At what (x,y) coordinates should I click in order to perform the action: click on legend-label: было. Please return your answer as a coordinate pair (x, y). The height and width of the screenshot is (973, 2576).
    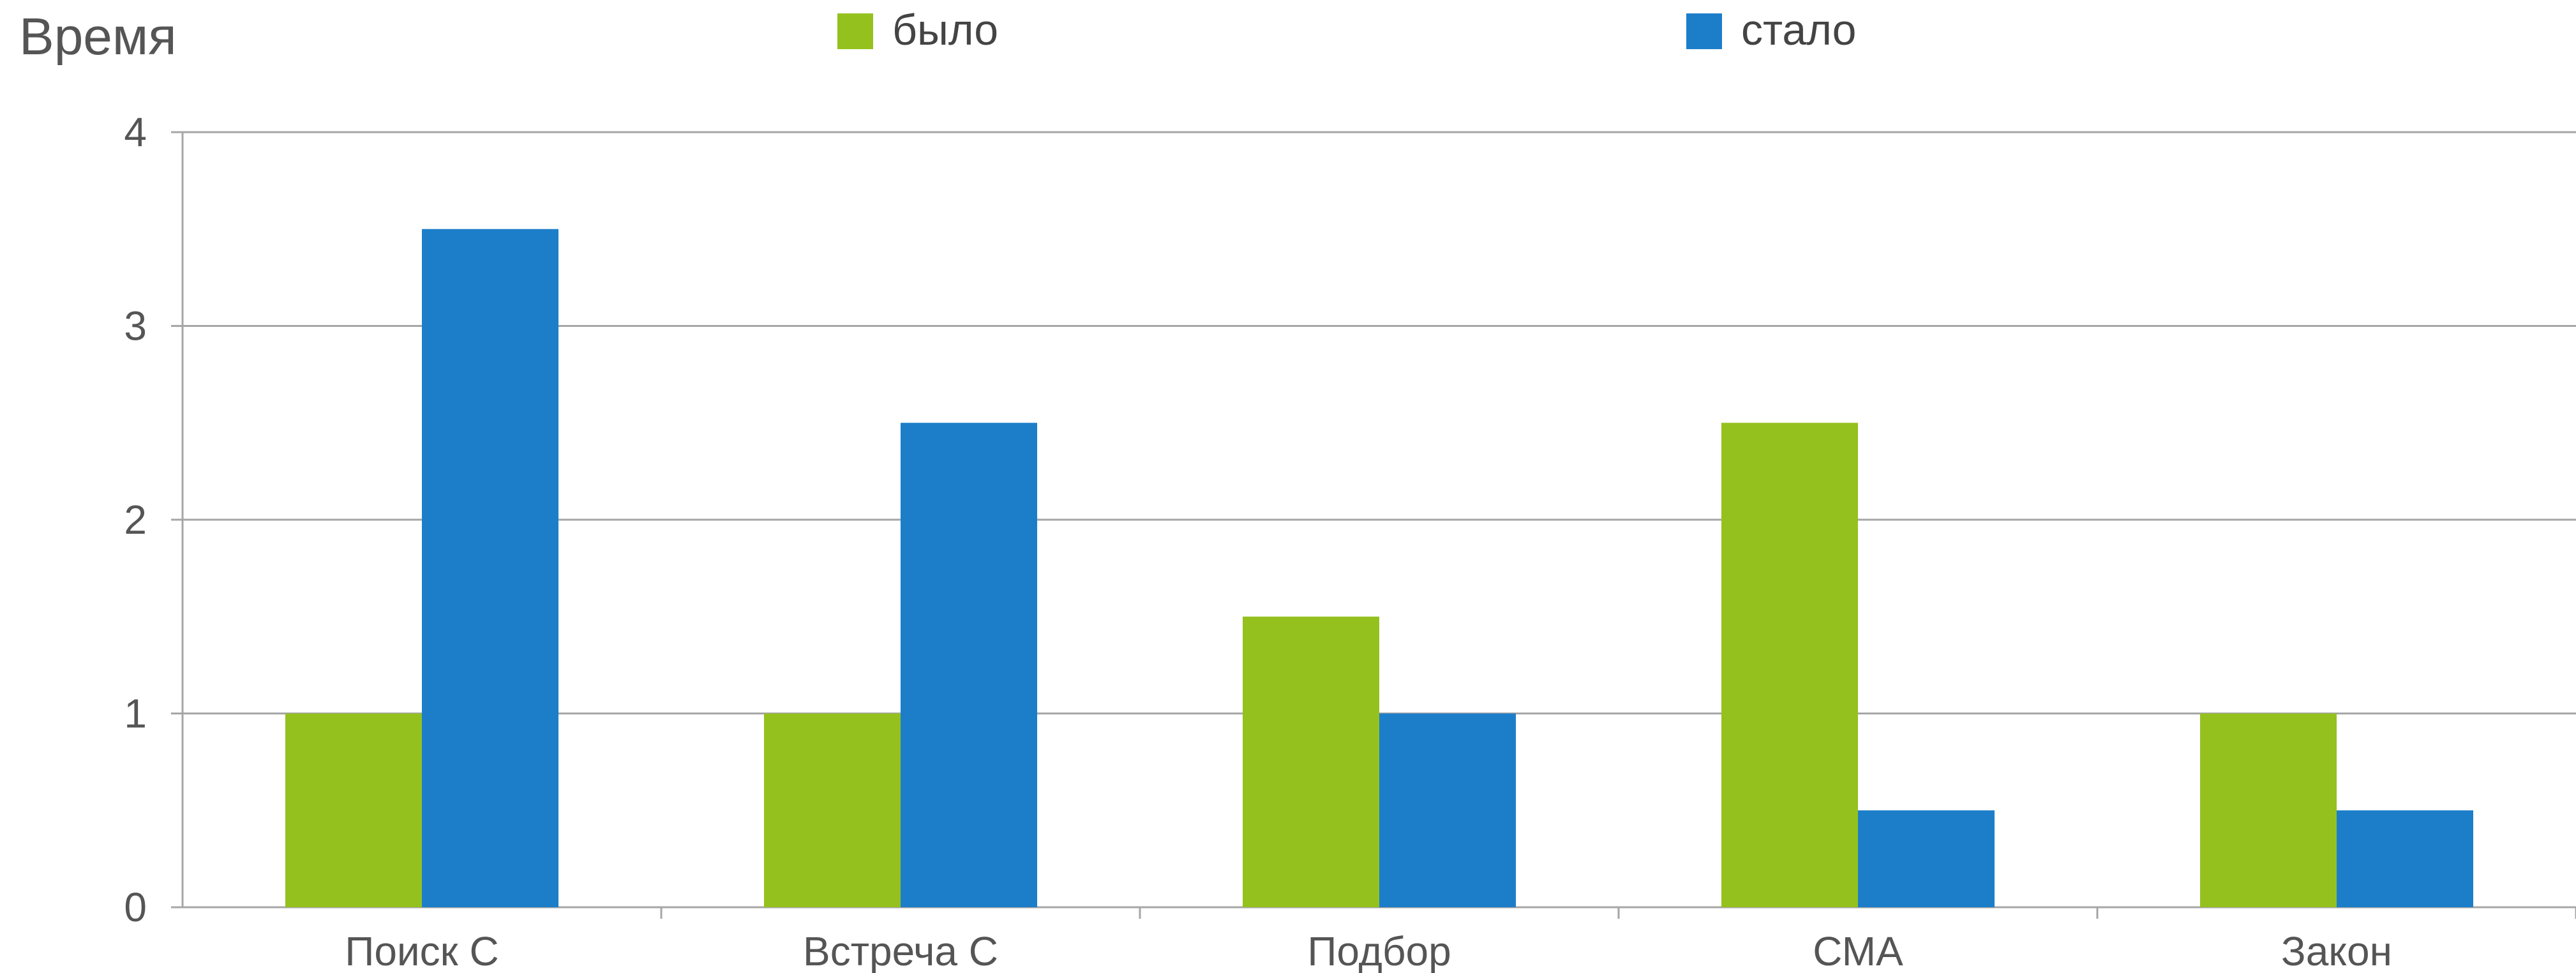
    Looking at the image, I should click on (945, 30).